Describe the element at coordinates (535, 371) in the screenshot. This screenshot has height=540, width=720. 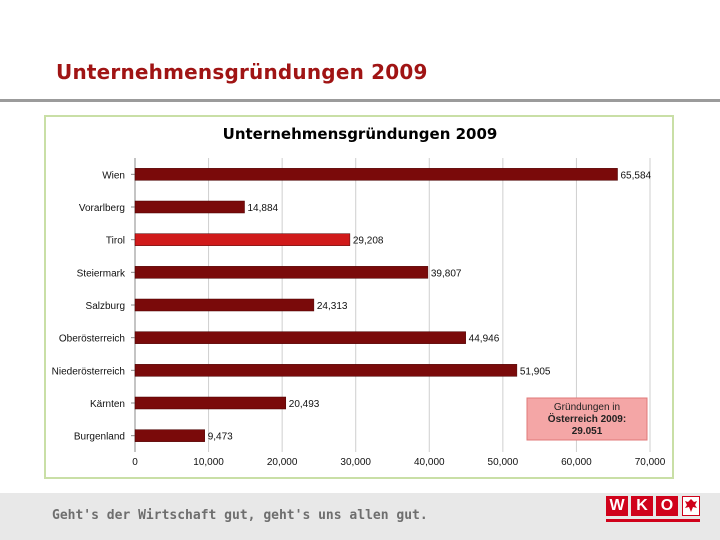
I see `data-label-6: 51,905` at that location.